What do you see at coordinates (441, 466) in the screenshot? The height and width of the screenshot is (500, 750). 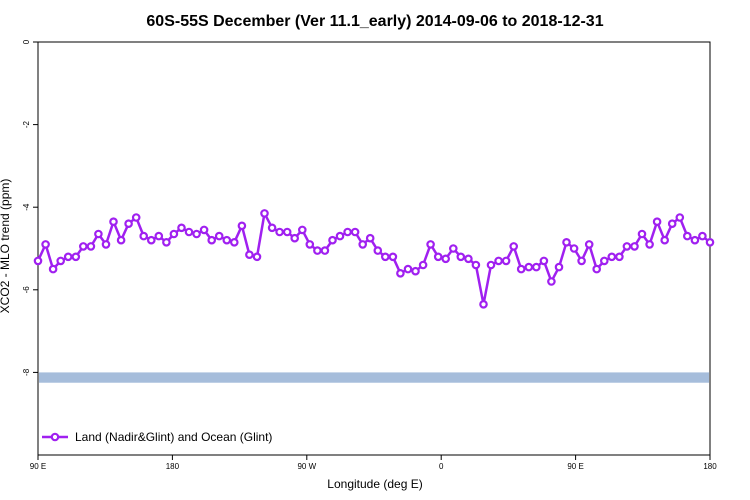 I see `x-tick-label: 0` at bounding box center [441, 466].